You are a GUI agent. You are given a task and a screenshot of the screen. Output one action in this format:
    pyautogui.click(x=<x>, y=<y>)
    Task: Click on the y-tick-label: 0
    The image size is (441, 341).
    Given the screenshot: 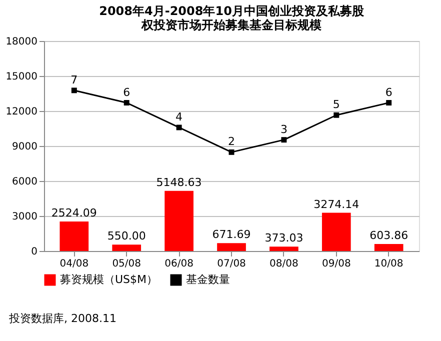 What is the action you would take?
    pyautogui.click(x=34, y=252)
    